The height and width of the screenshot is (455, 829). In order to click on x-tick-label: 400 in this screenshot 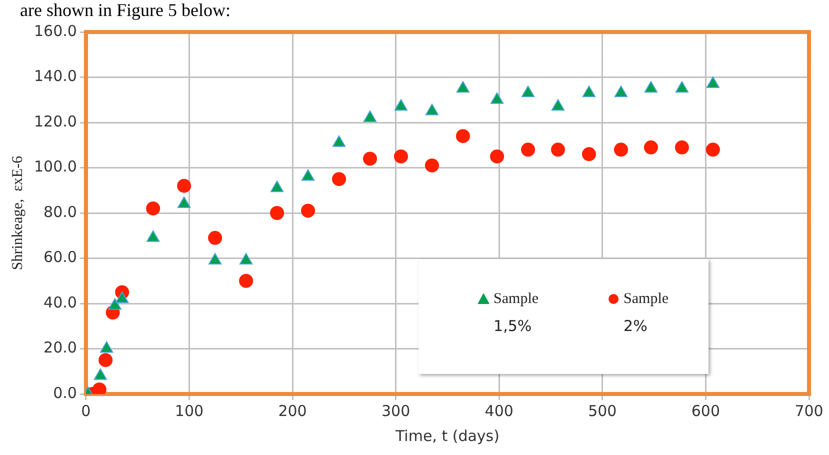, I will do `click(499, 411)`.